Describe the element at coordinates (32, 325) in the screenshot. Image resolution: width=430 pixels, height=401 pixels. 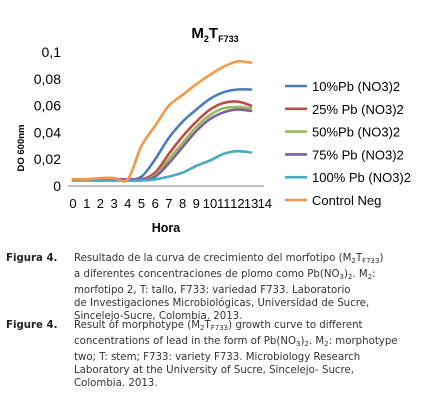
I see `caption-label: Figure 4.` at that location.